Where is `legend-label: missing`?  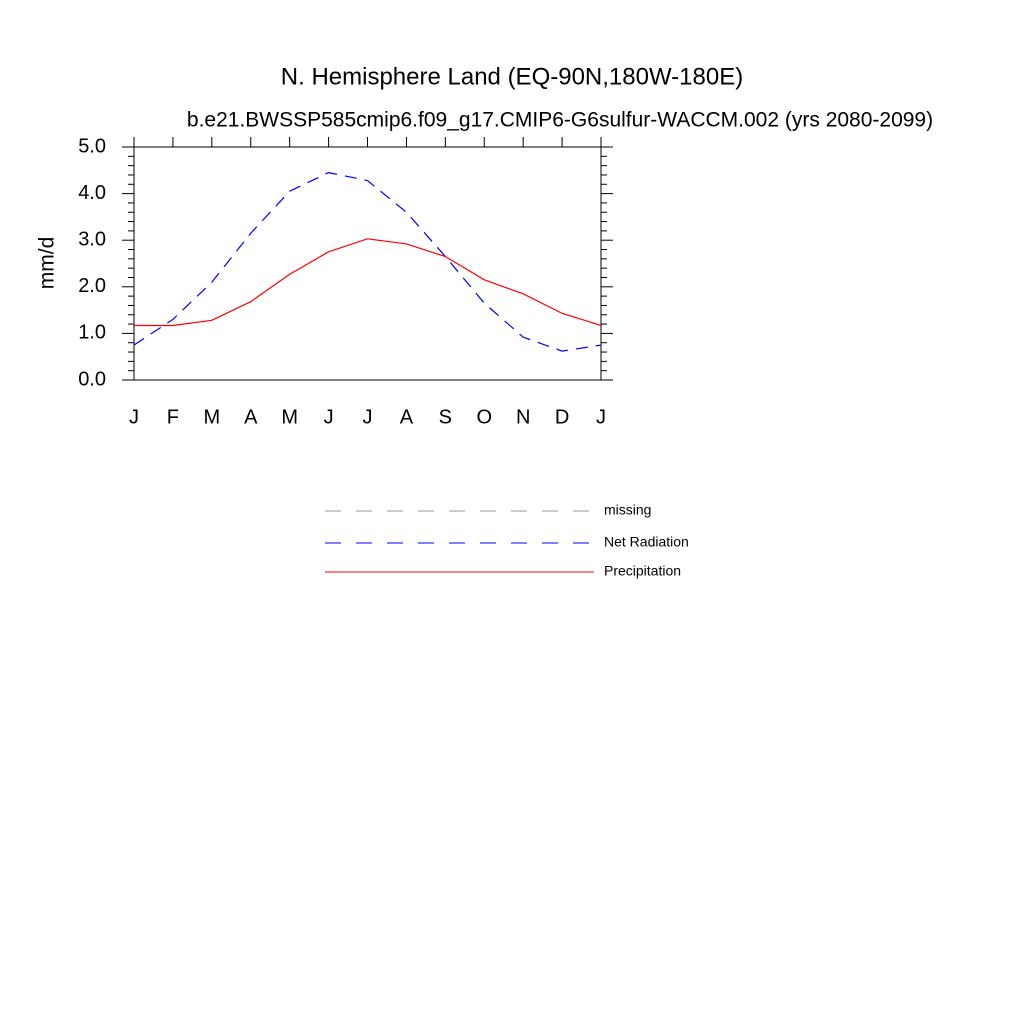
legend-label: missing is located at coordinates (627, 510).